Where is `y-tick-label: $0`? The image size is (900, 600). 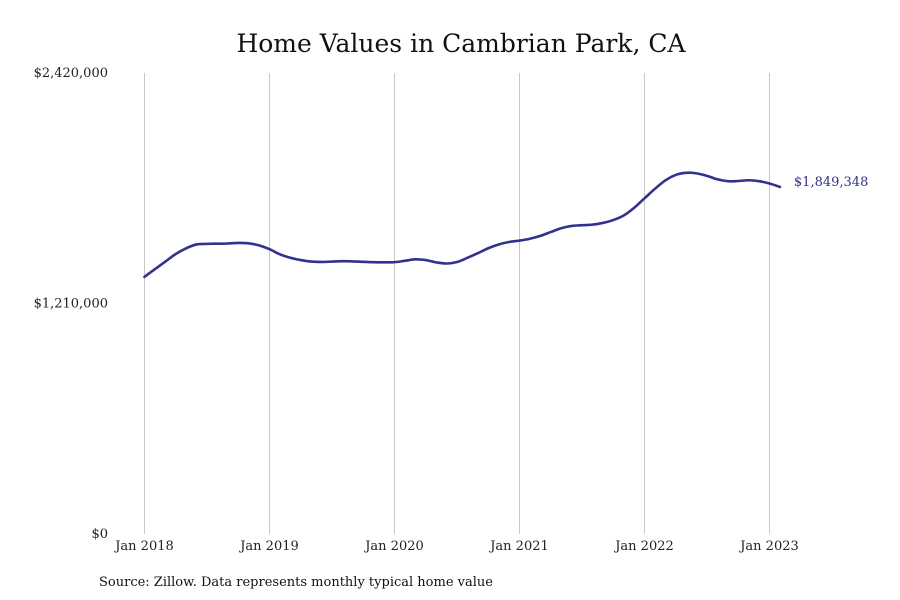
y-tick-label: $0 is located at coordinates (99, 534).